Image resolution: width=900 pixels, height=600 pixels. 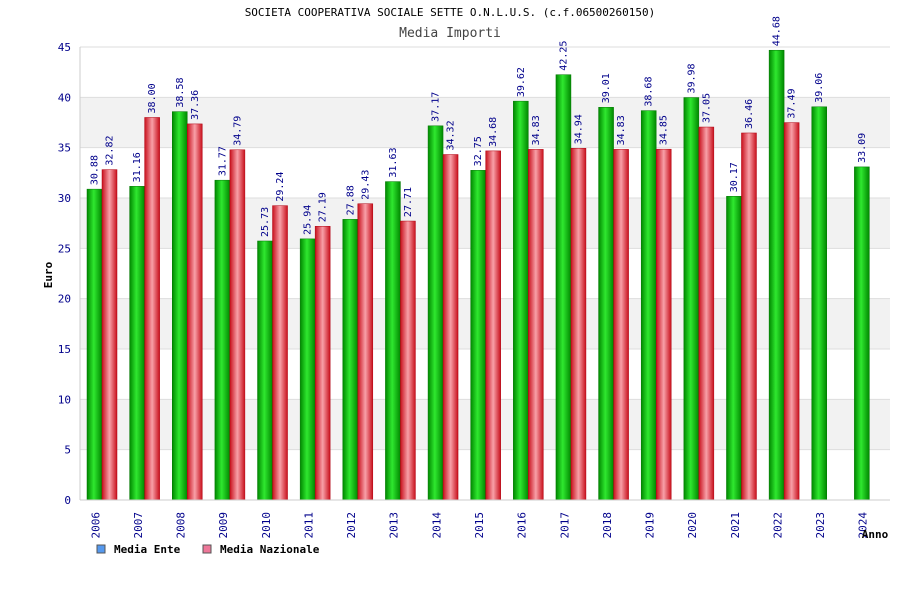 I want to click on bar-media-nazionale-2012, so click(x=365, y=352).